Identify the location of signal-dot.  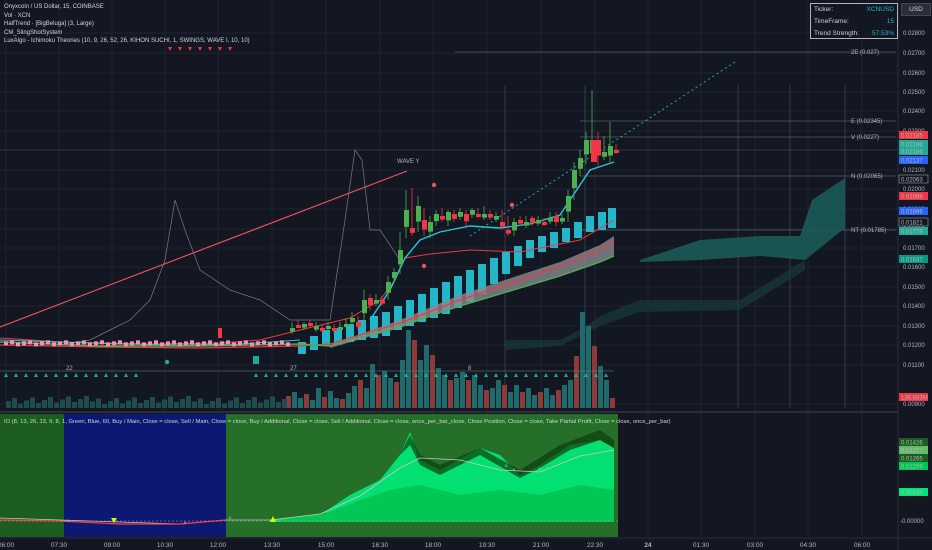
(424, 266).